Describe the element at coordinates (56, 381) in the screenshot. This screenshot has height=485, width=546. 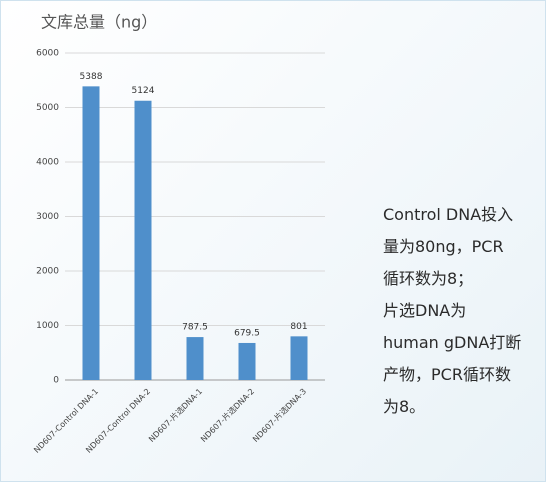
I see `y-tick-label: 0` at that location.